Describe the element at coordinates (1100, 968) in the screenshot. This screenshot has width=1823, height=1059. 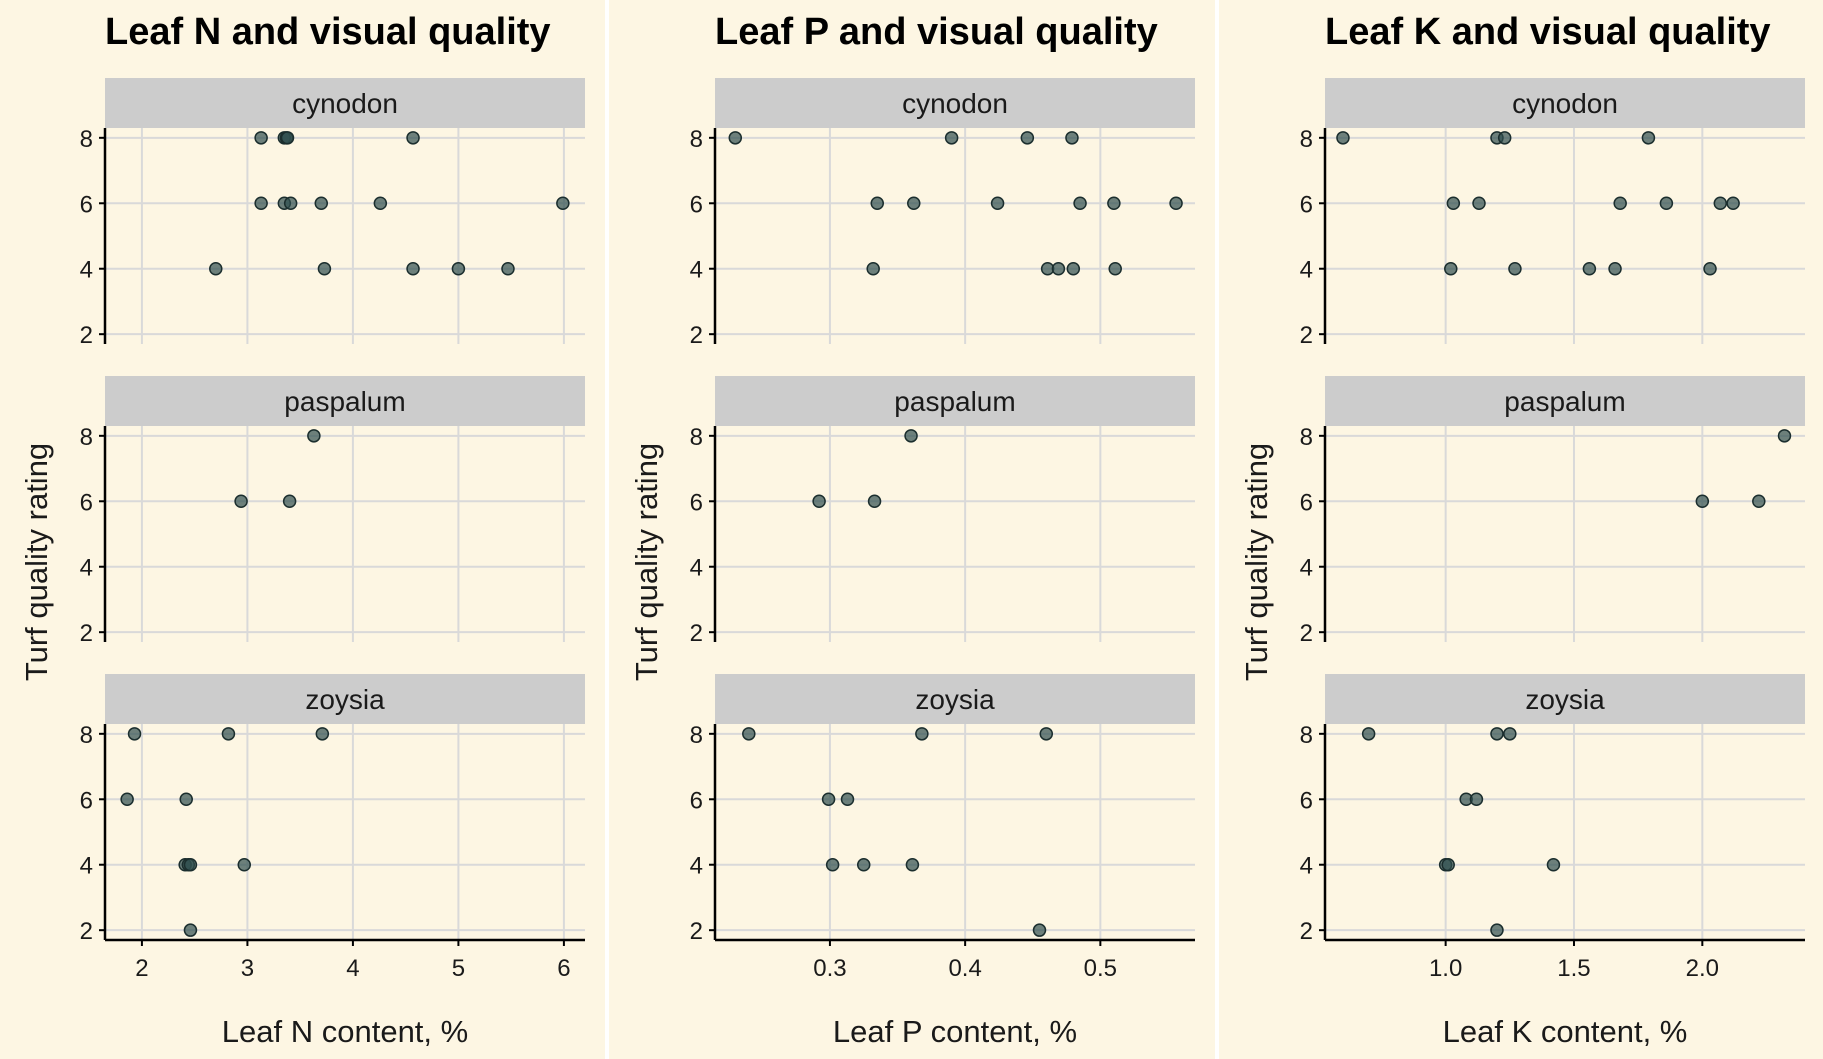
I see `x-tick-label: 0.5` at that location.